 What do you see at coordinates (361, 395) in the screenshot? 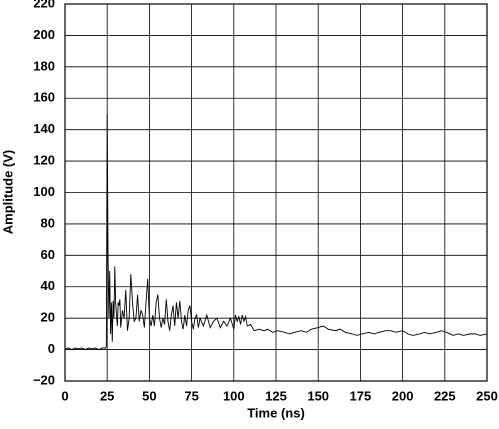
I see `x-tick-label: 175` at bounding box center [361, 395].